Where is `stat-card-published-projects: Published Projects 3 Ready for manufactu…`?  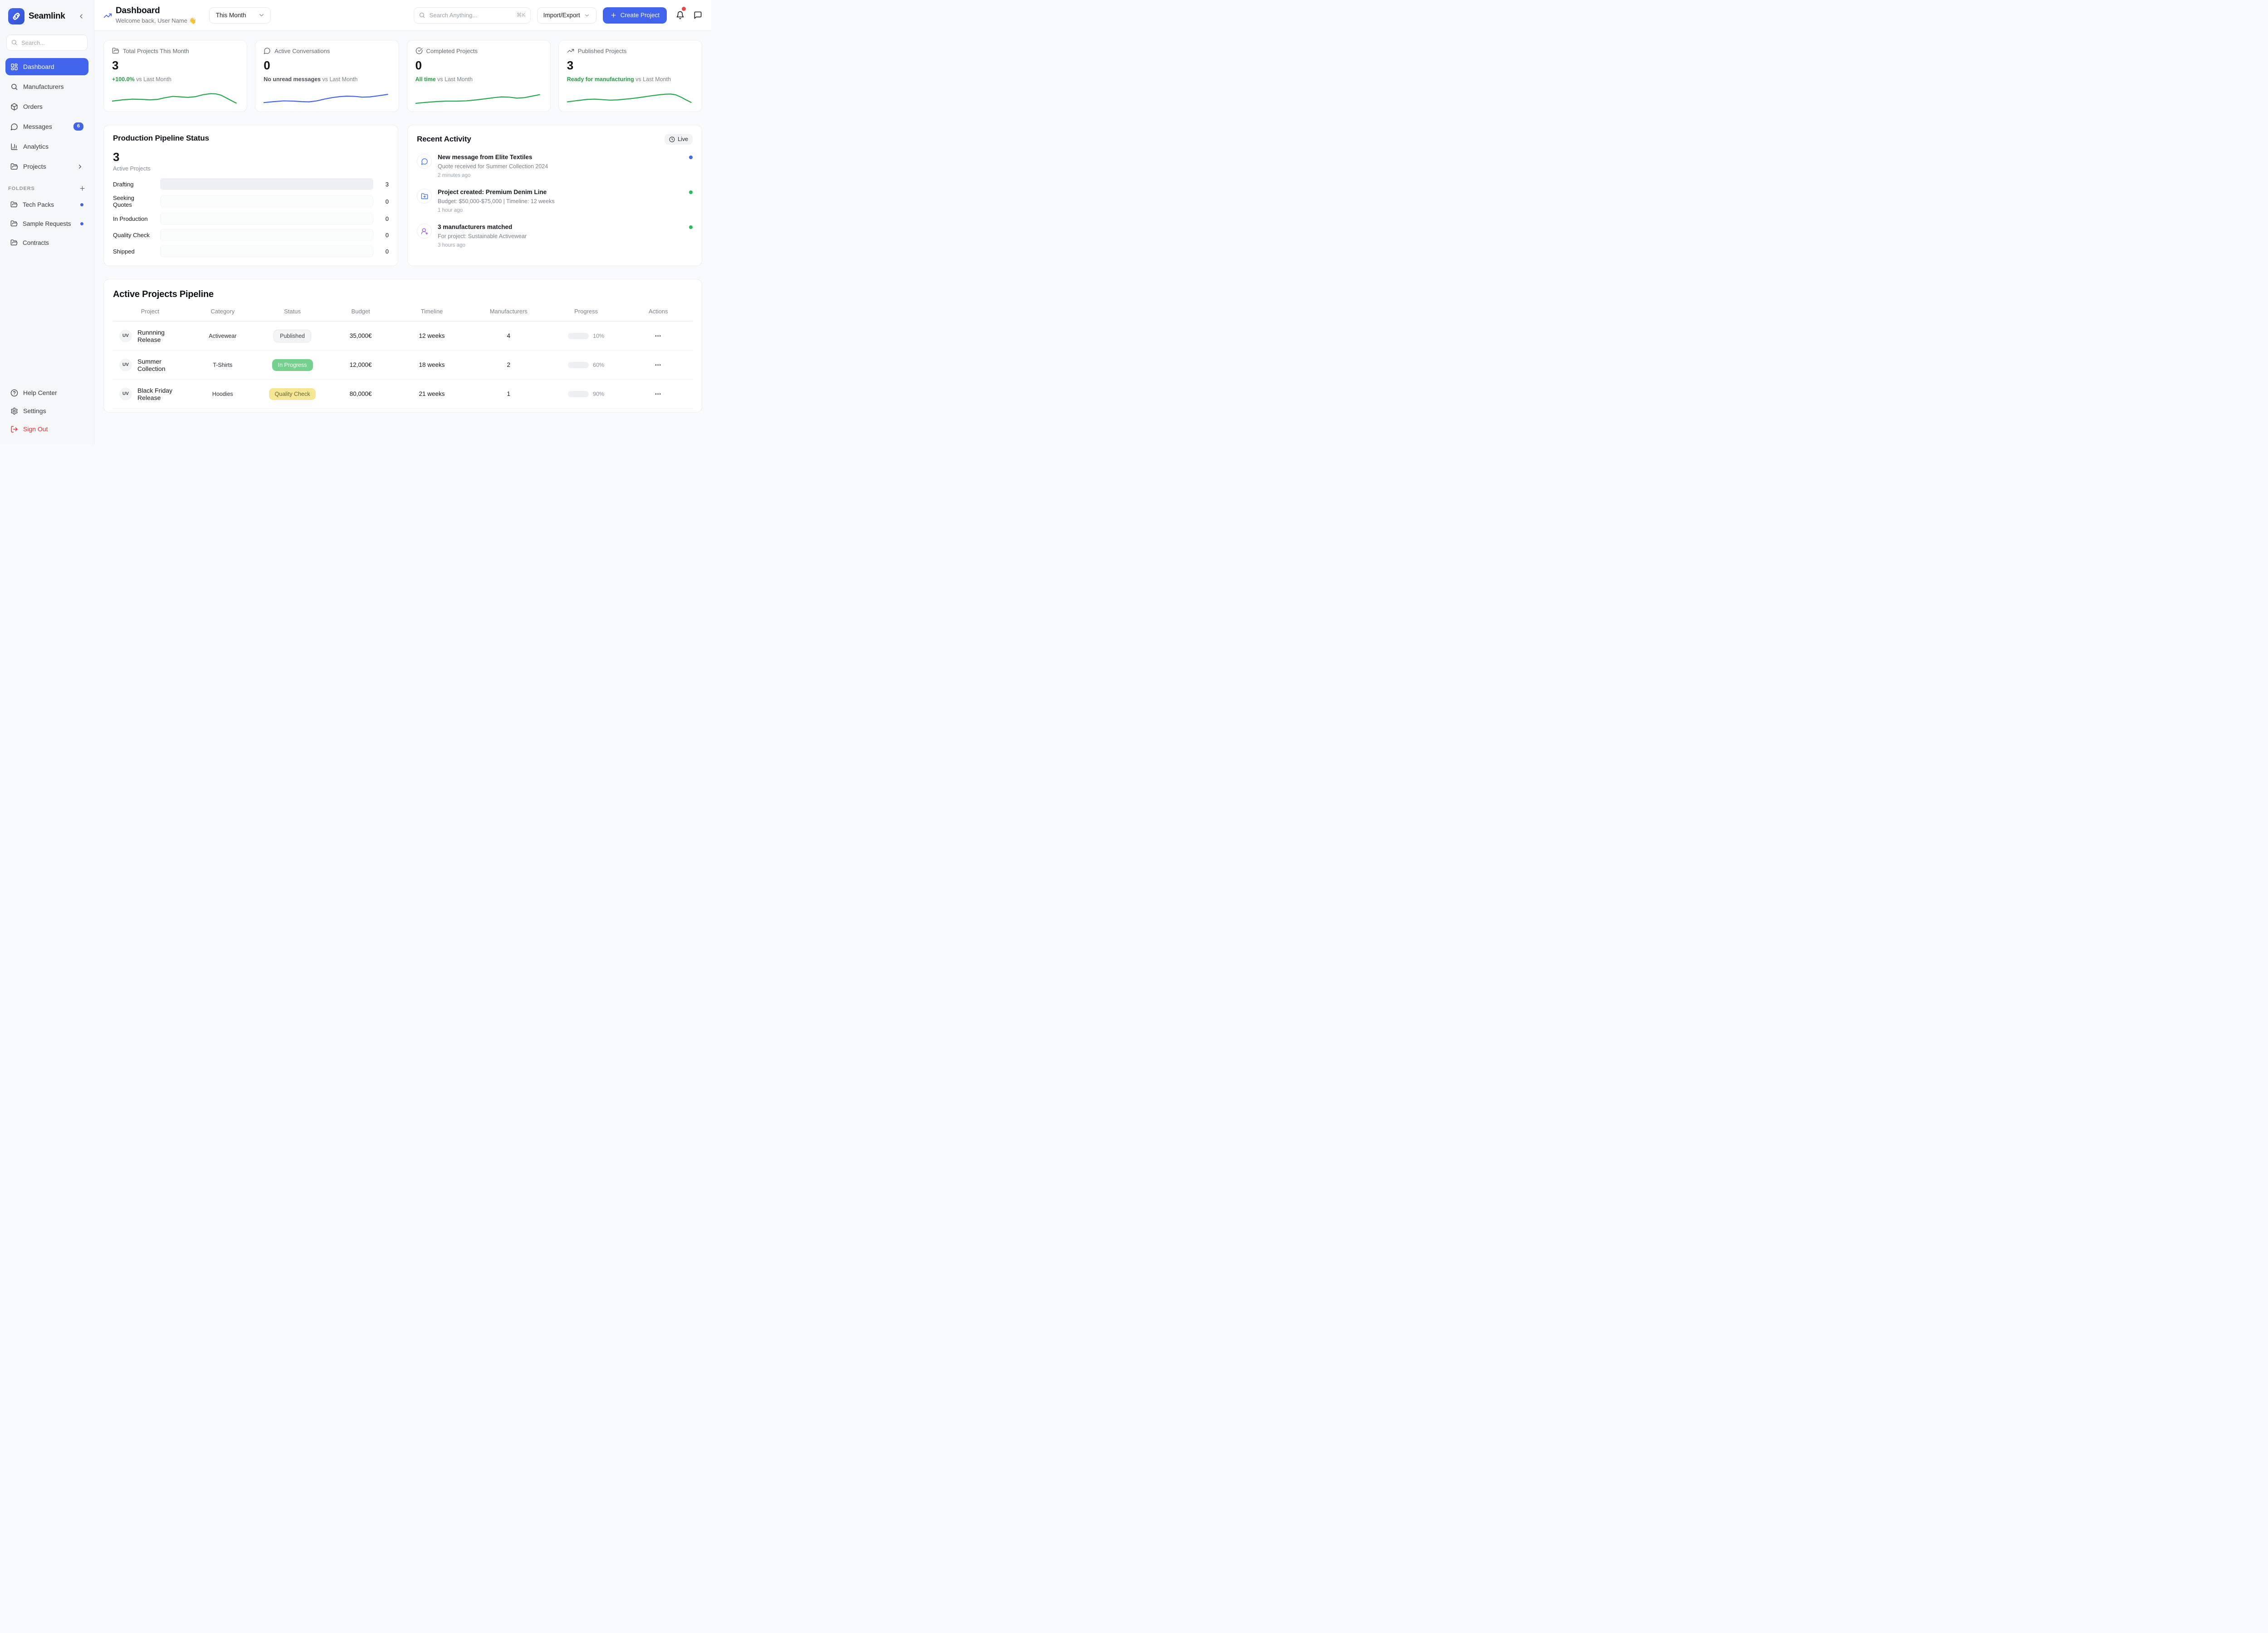 stat-card-published-projects: Published Projects 3 Ready for manufactu… is located at coordinates (630, 76).